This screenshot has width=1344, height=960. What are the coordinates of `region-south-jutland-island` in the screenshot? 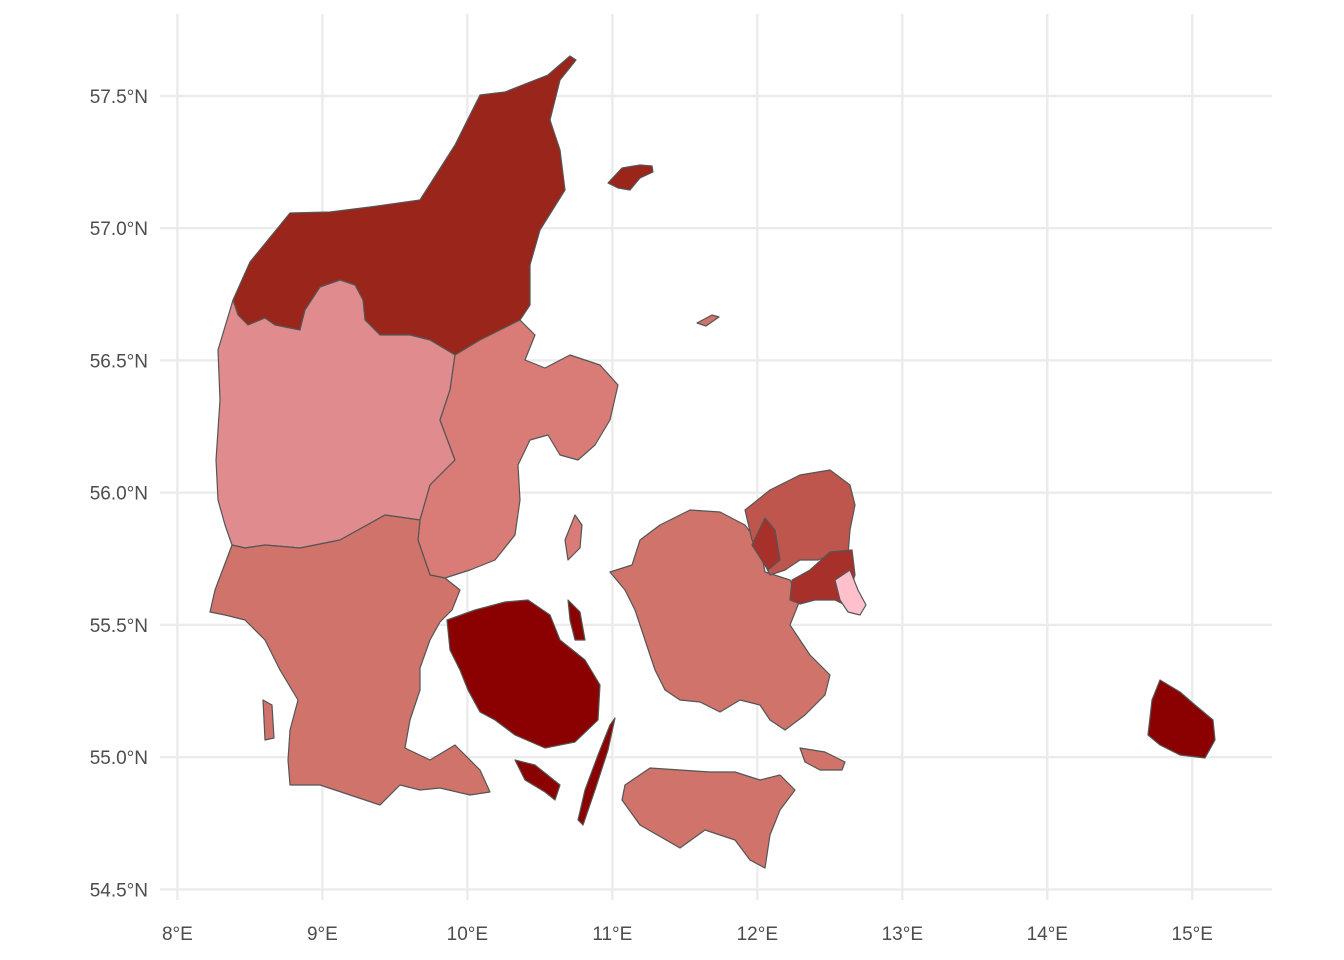 It's located at (268, 720).